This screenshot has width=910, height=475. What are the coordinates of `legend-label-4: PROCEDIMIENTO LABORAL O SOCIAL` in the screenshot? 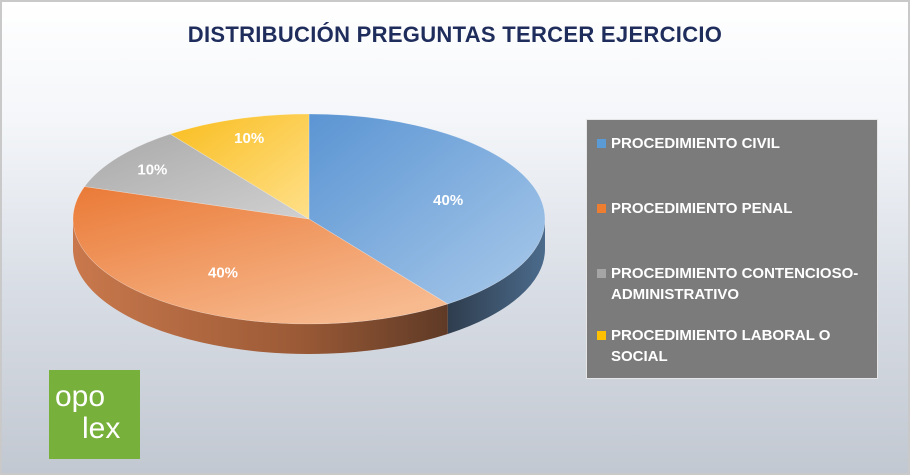 It's located at (721, 346).